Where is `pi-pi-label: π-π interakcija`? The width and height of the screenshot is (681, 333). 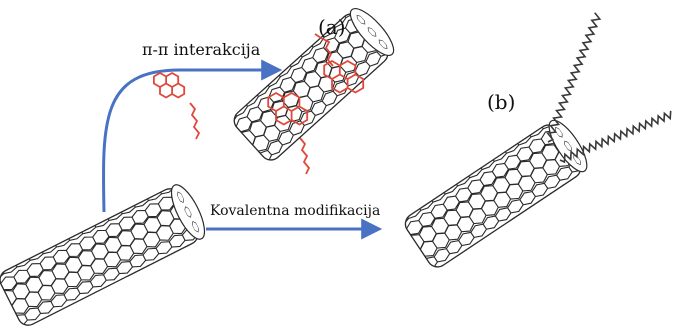
pi-pi-label: π-π interakcija is located at coordinates (201, 49).